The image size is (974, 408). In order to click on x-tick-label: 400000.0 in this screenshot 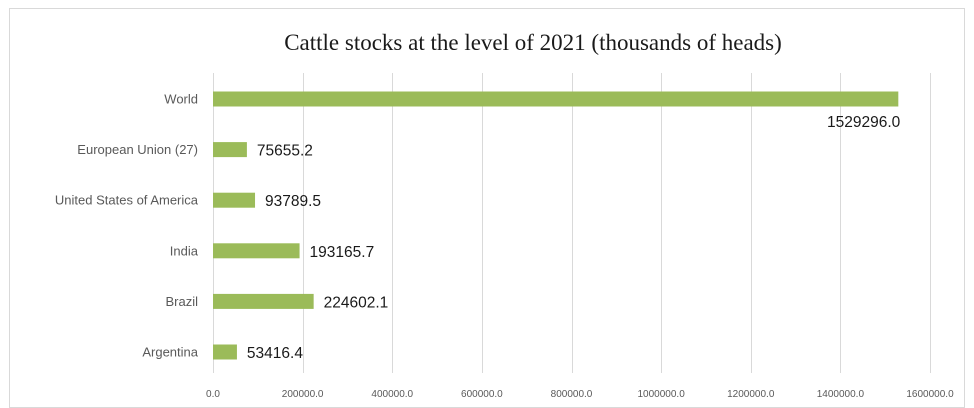, I will do `click(392, 394)`.